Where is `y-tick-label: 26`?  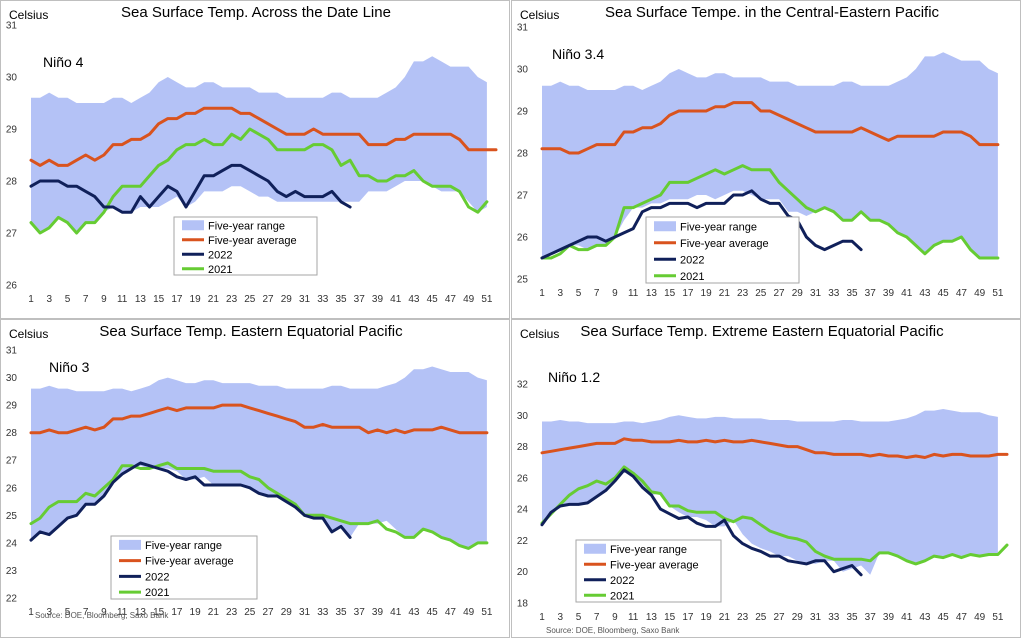
y-tick-label: 26 is located at coordinates (523, 478).